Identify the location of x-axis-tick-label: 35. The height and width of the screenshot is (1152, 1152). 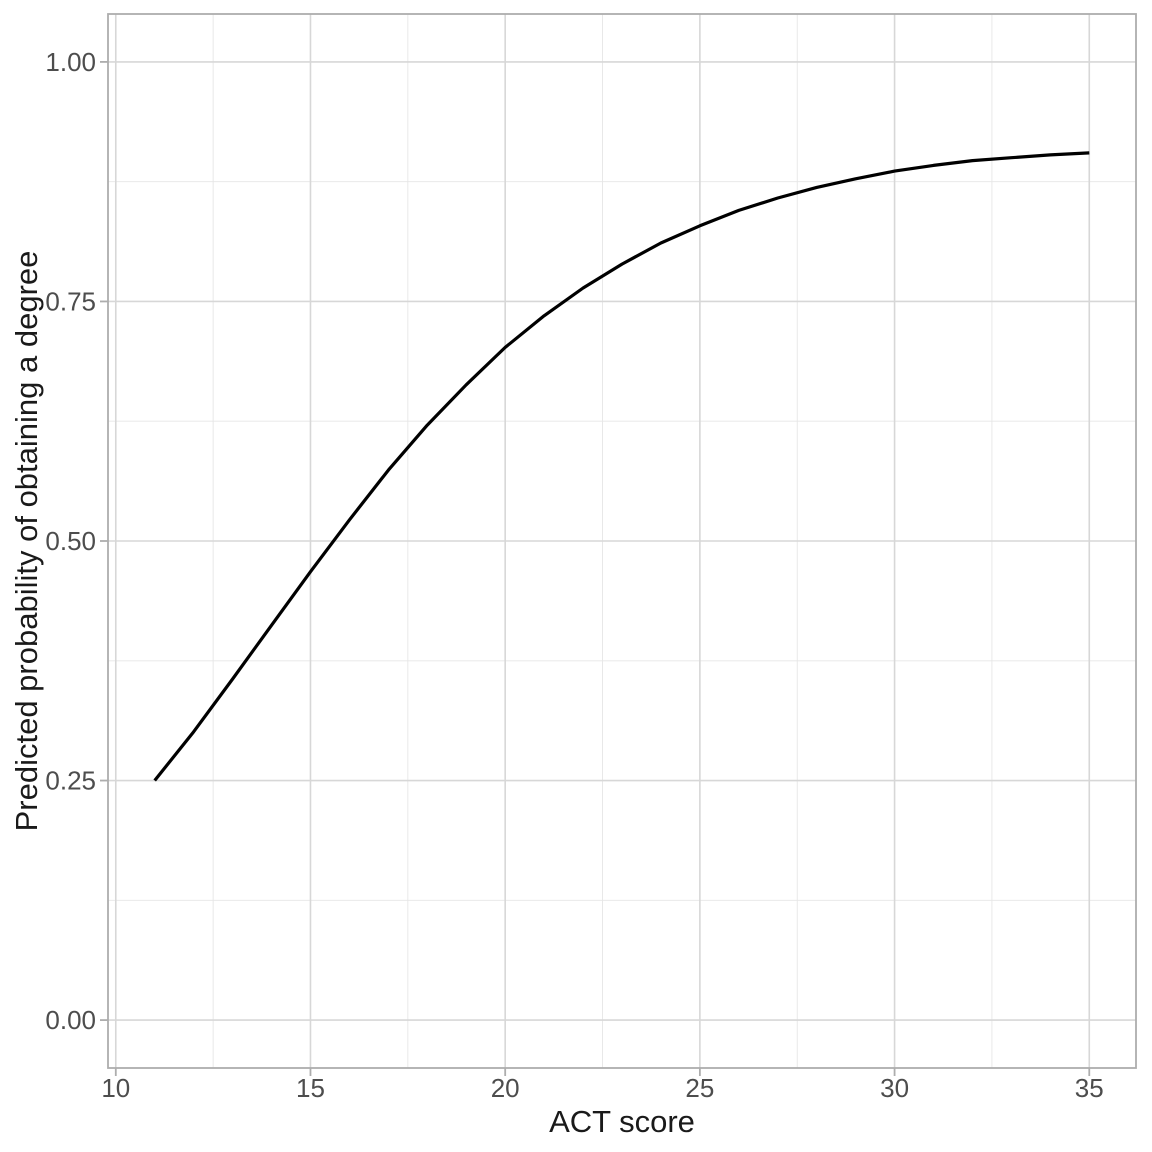
(1089, 1088).